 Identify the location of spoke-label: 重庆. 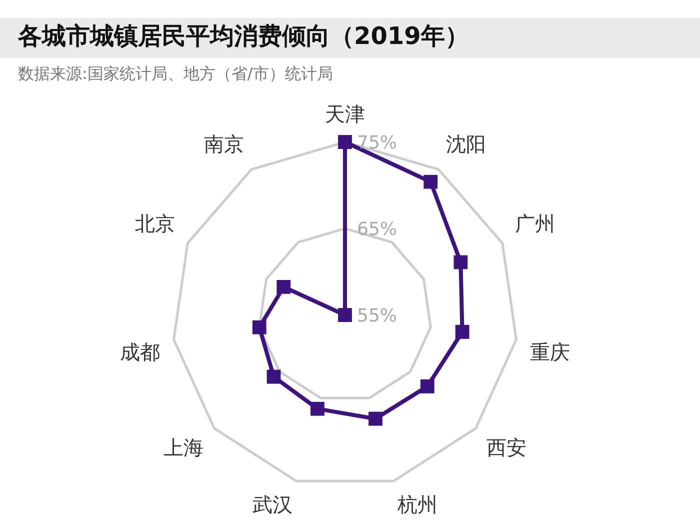
(550, 352).